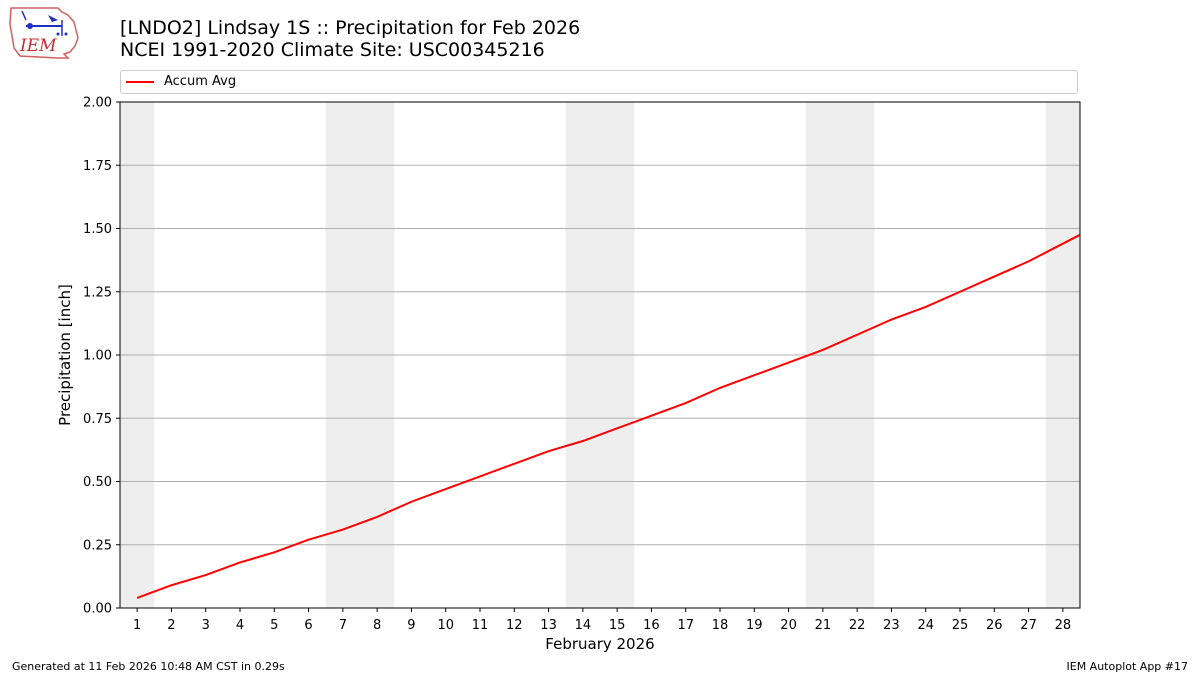  I want to click on iem-logo: IEM, so click(44, 33).